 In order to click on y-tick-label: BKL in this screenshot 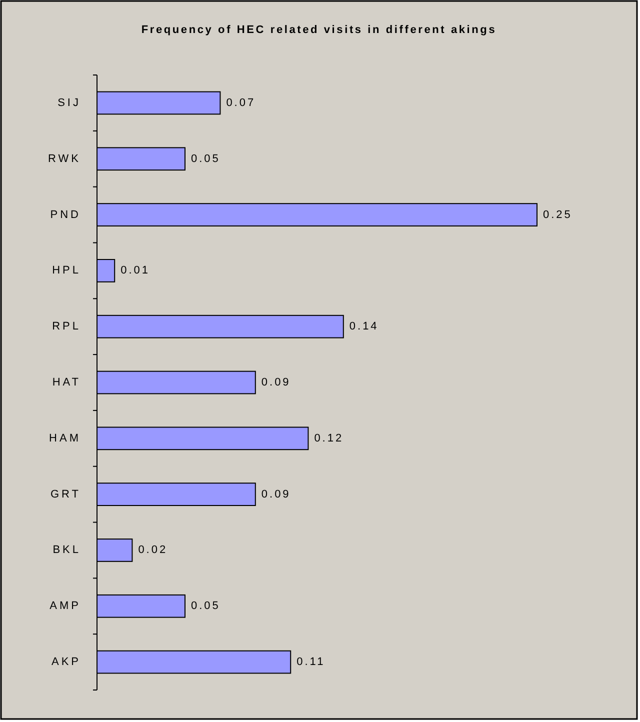, I will do `click(66, 550)`.